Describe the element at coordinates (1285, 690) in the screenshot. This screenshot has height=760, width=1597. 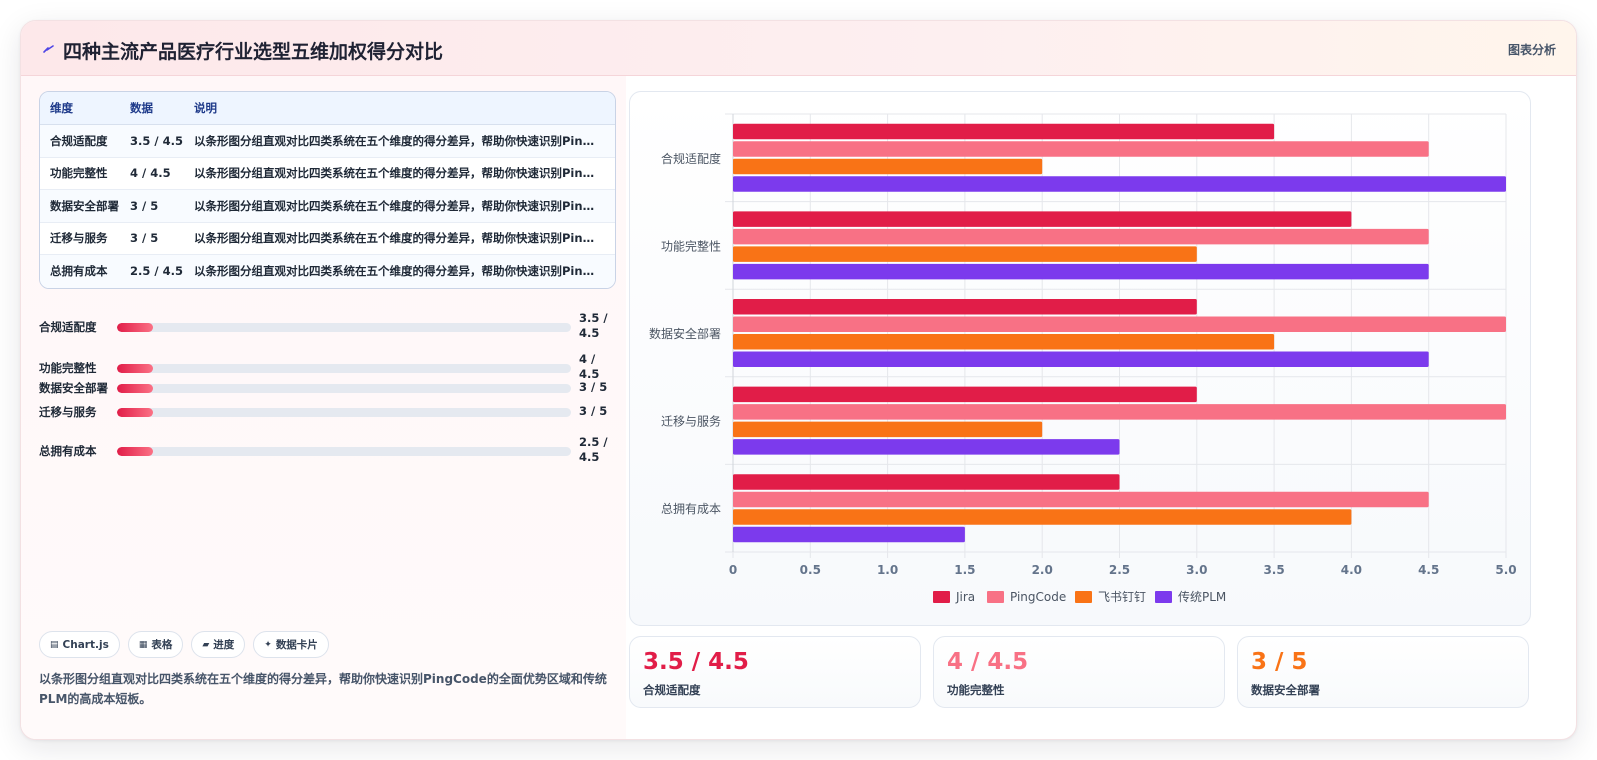
I see `stat-label: 数据安全部署` at that location.